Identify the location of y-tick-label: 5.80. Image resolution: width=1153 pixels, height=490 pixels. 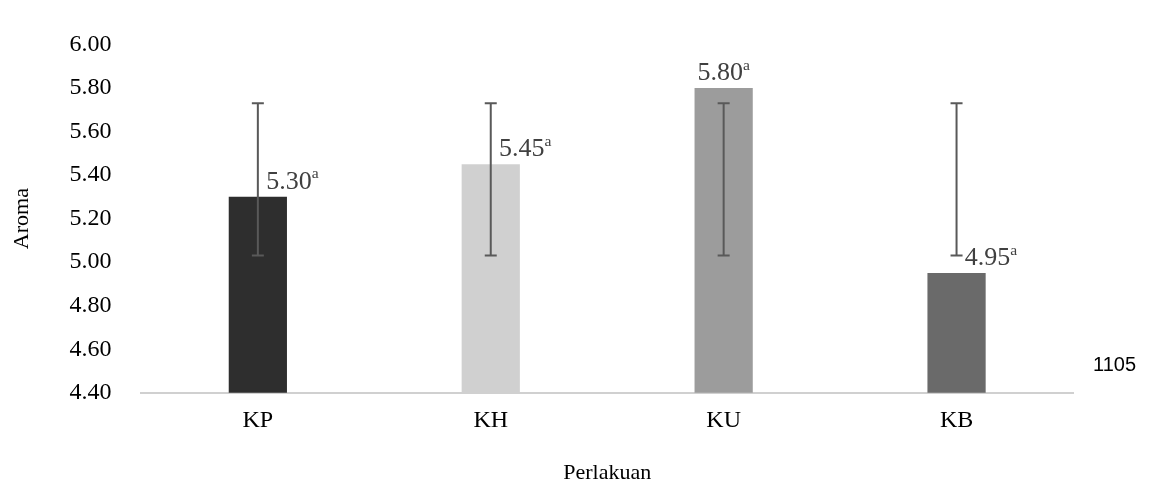
(90, 86).